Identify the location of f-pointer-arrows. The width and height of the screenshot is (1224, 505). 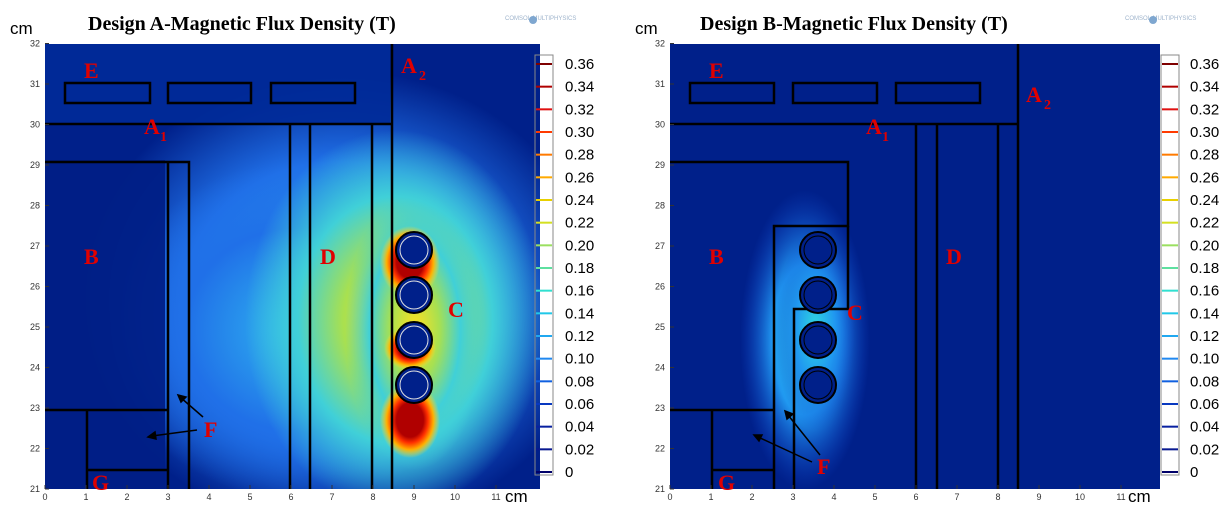
(786, 436).